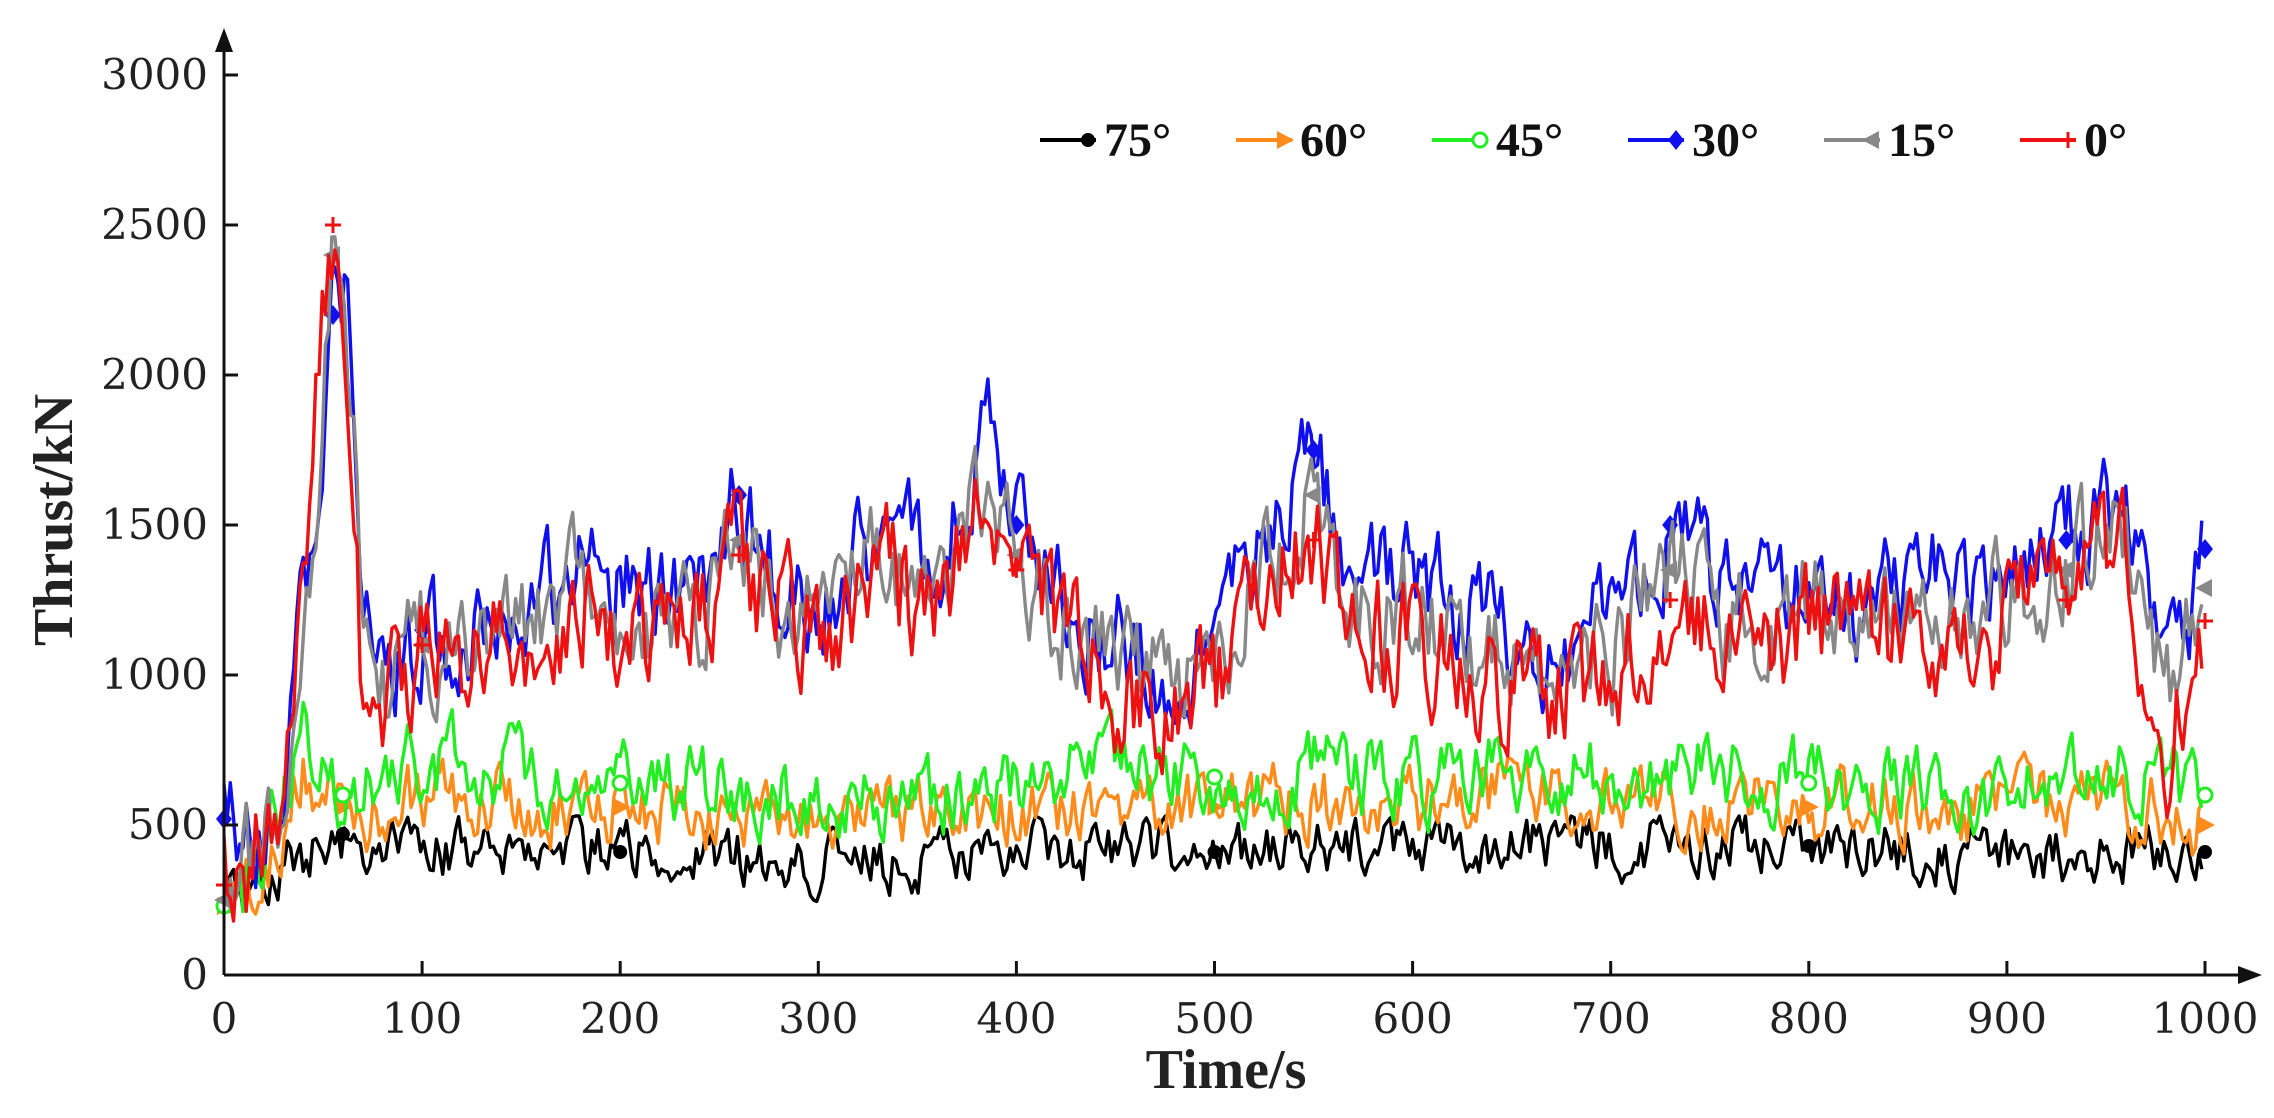 The height and width of the screenshot is (1118, 2274). I want to click on legend-label: 0°, so click(2105, 140).